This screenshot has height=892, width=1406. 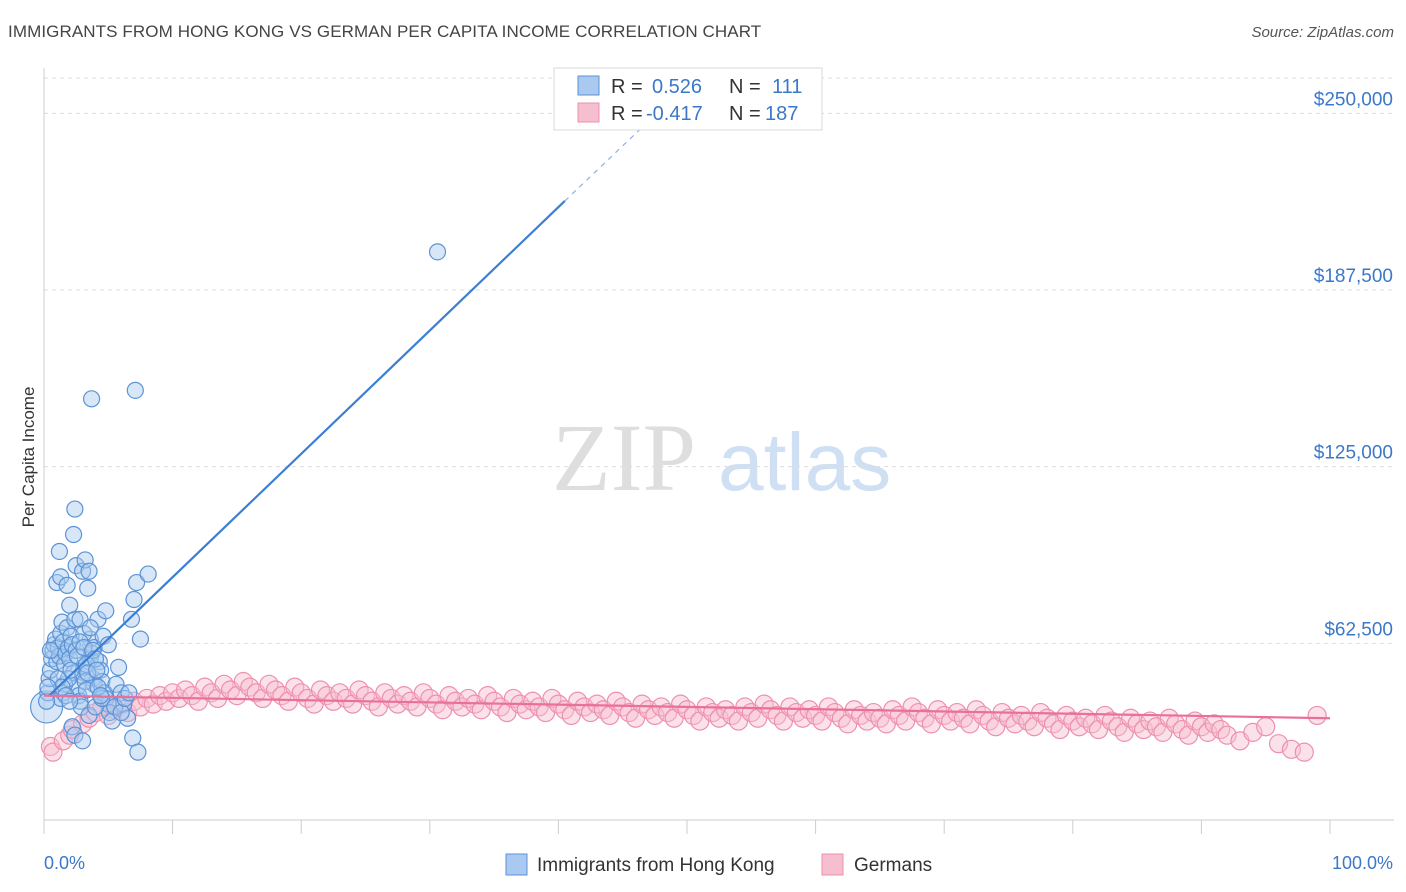 What do you see at coordinates (804, 462) in the screenshot?
I see `watermark-atlas: atlas` at bounding box center [804, 462].